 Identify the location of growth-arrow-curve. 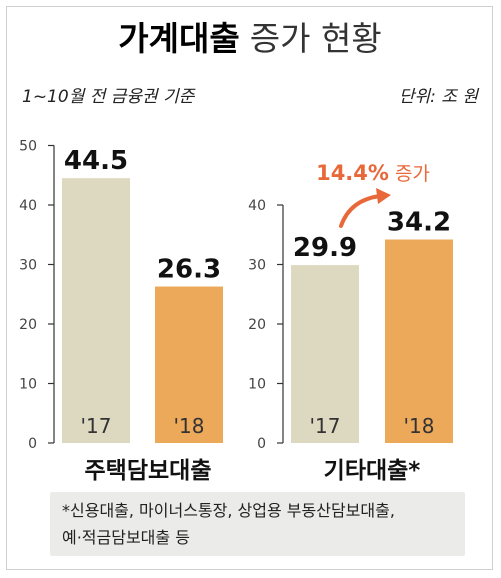
(360, 211).